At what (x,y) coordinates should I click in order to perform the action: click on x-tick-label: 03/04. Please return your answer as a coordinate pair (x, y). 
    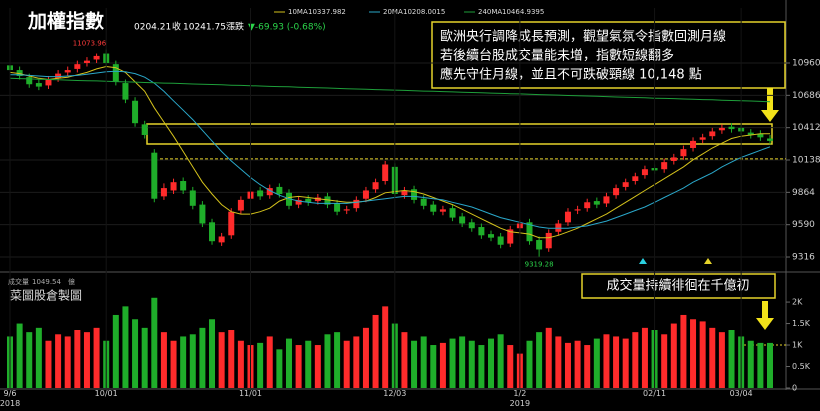
    Looking at the image, I should click on (741, 393).